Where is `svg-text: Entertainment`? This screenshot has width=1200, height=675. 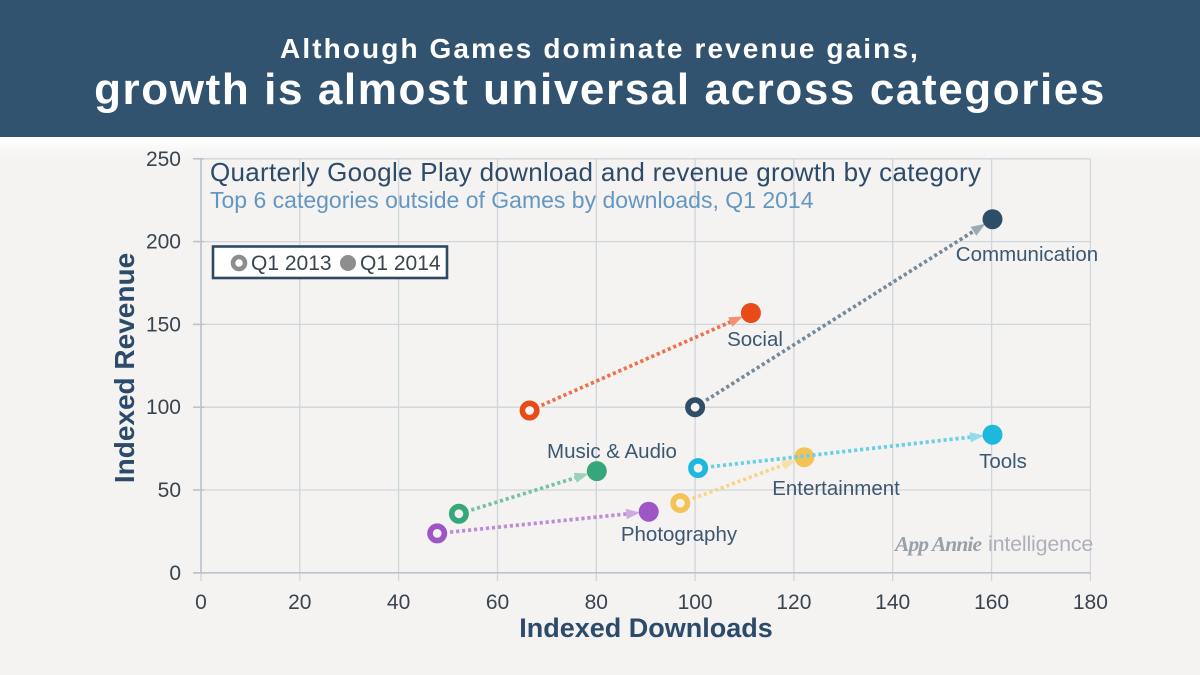
svg-text: Entertainment is located at coordinates (836, 488).